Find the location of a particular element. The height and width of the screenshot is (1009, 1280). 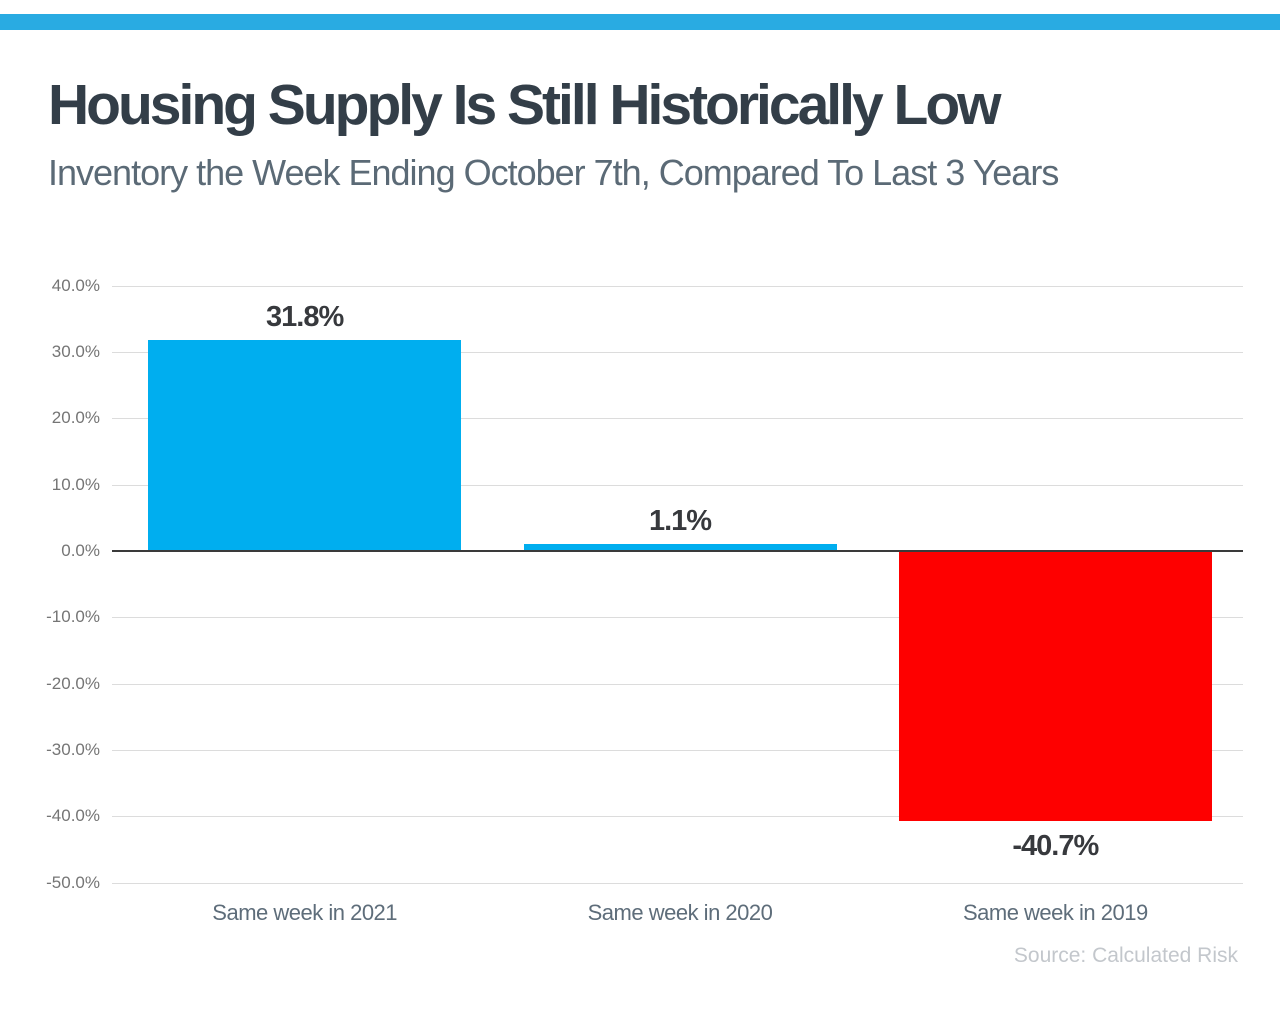

bar-same-week-in-2021 is located at coordinates (305, 445).